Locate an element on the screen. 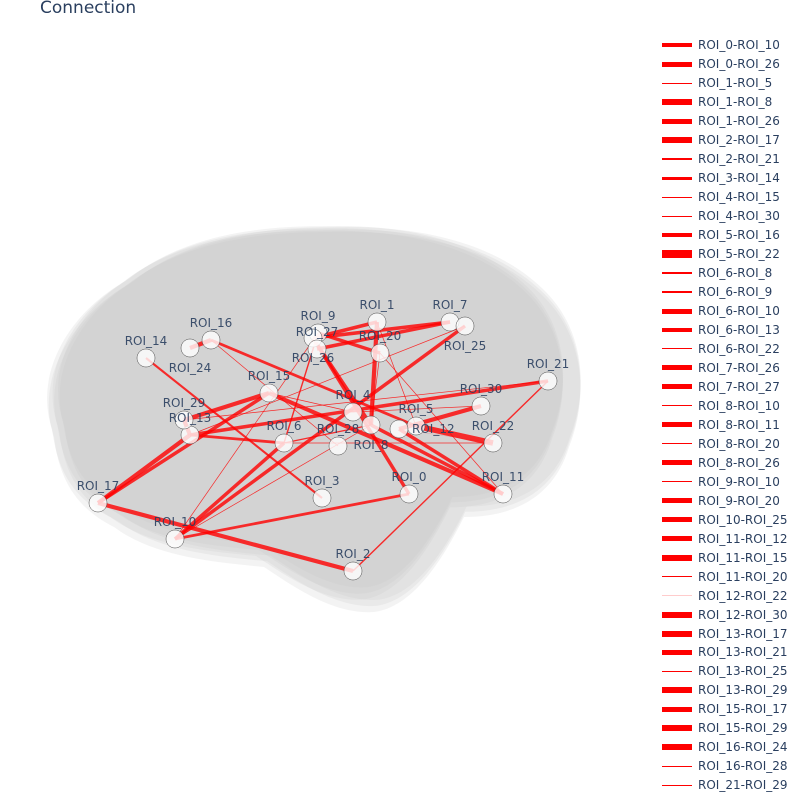 This screenshot has height=800, width=800. legend-item: ROI_13-ROI_21 is located at coordinates (725, 652).